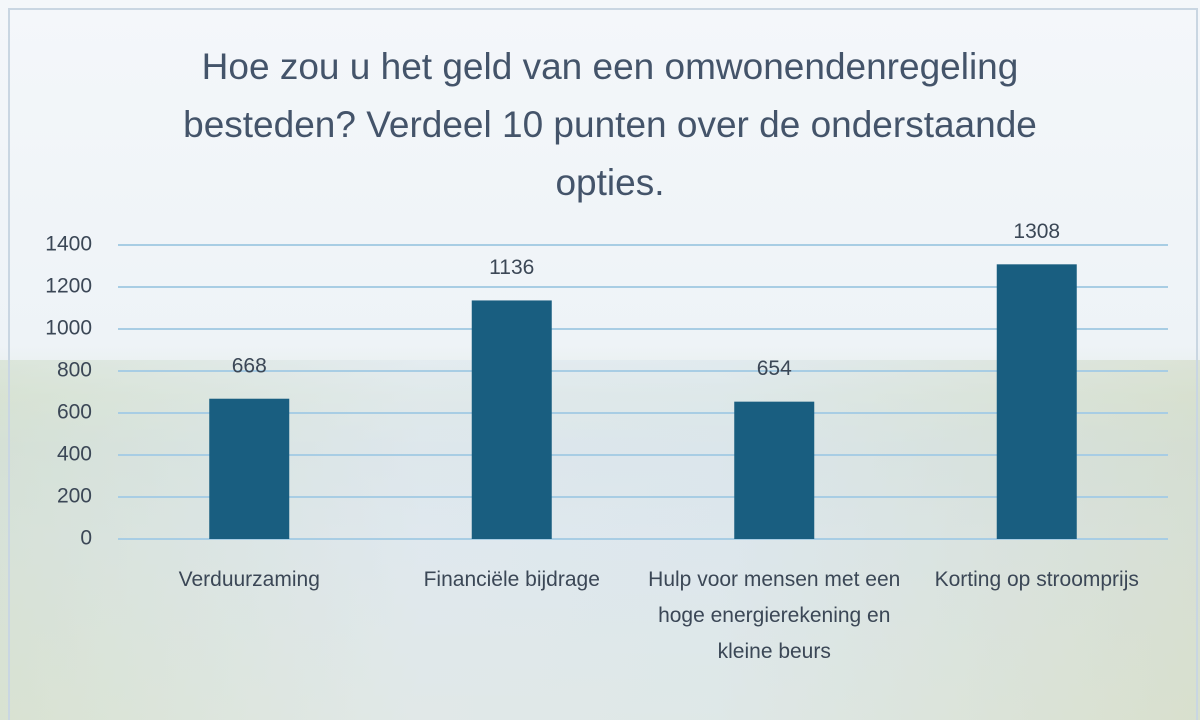  I want to click on y-tick-label: 0, so click(86, 538).